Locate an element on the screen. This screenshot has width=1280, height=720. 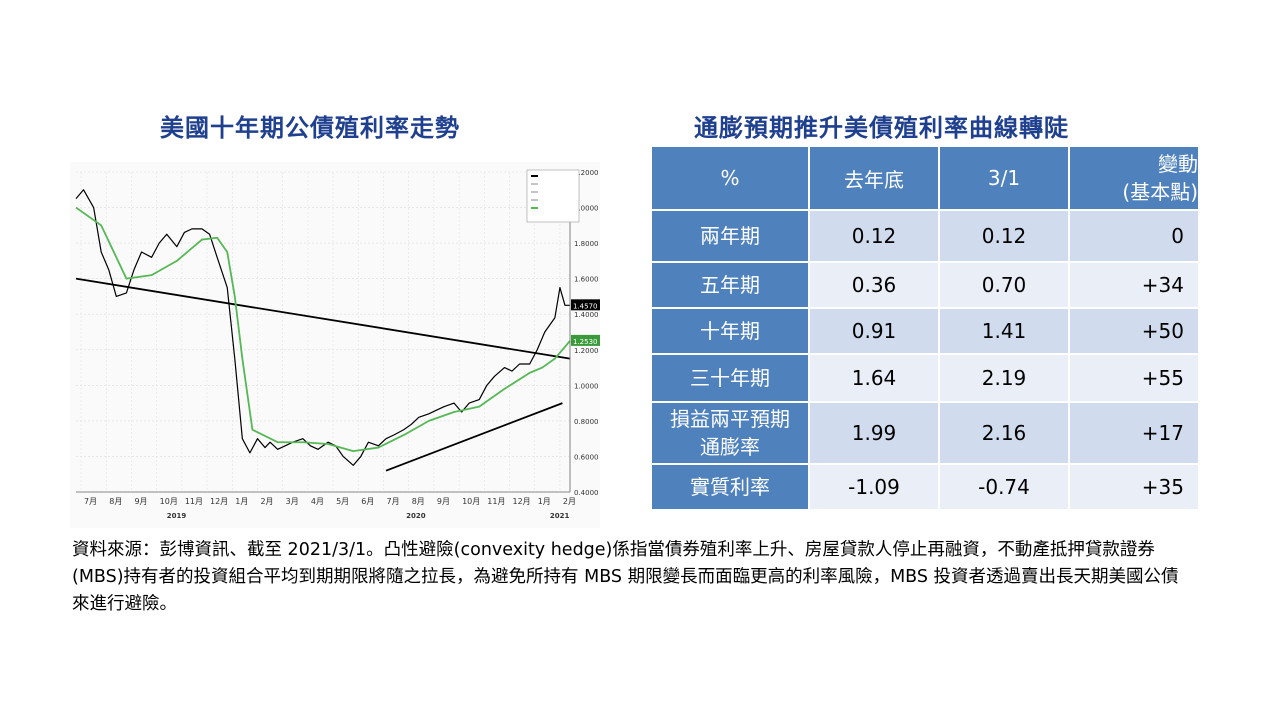
table-header-row: % 去年底 3/1 變動 (基本點) is located at coordinates (925, 178).